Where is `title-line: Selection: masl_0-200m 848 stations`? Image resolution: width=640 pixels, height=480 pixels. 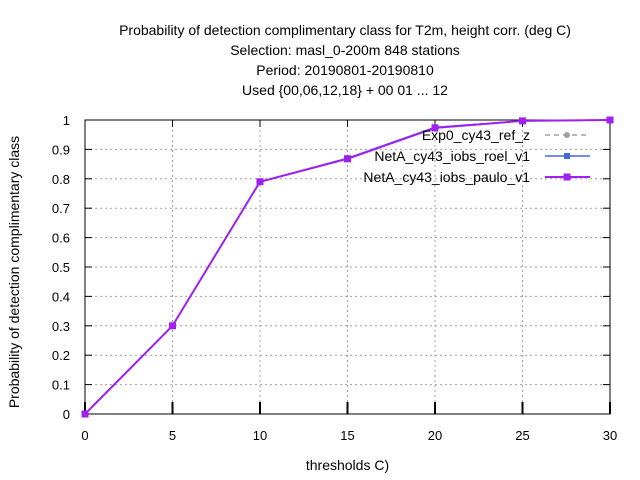
title-line: Selection: masl_0-200m 848 stations is located at coordinates (345, 50).